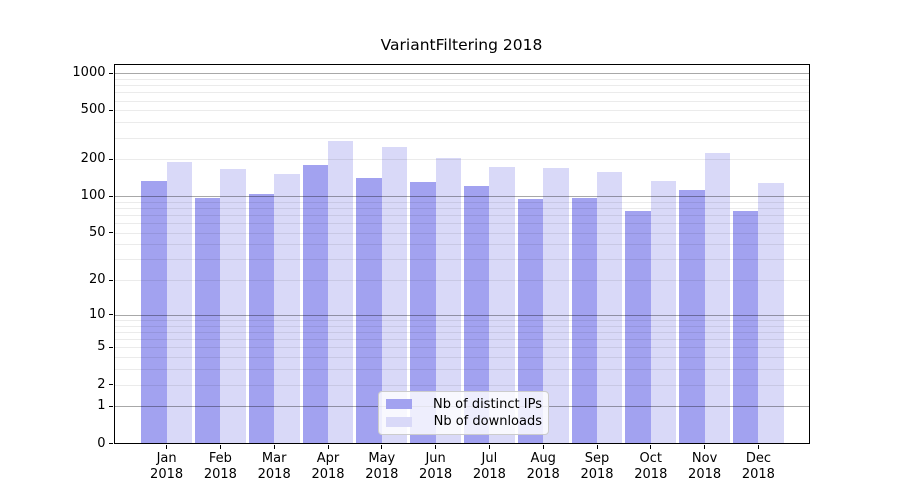 The image size is (900, 500). What do you see at coordinates (746, 327) in the screenshot?
I see `bar-nb-of-distinct-ips-dec` at bounding box center [746, 327].